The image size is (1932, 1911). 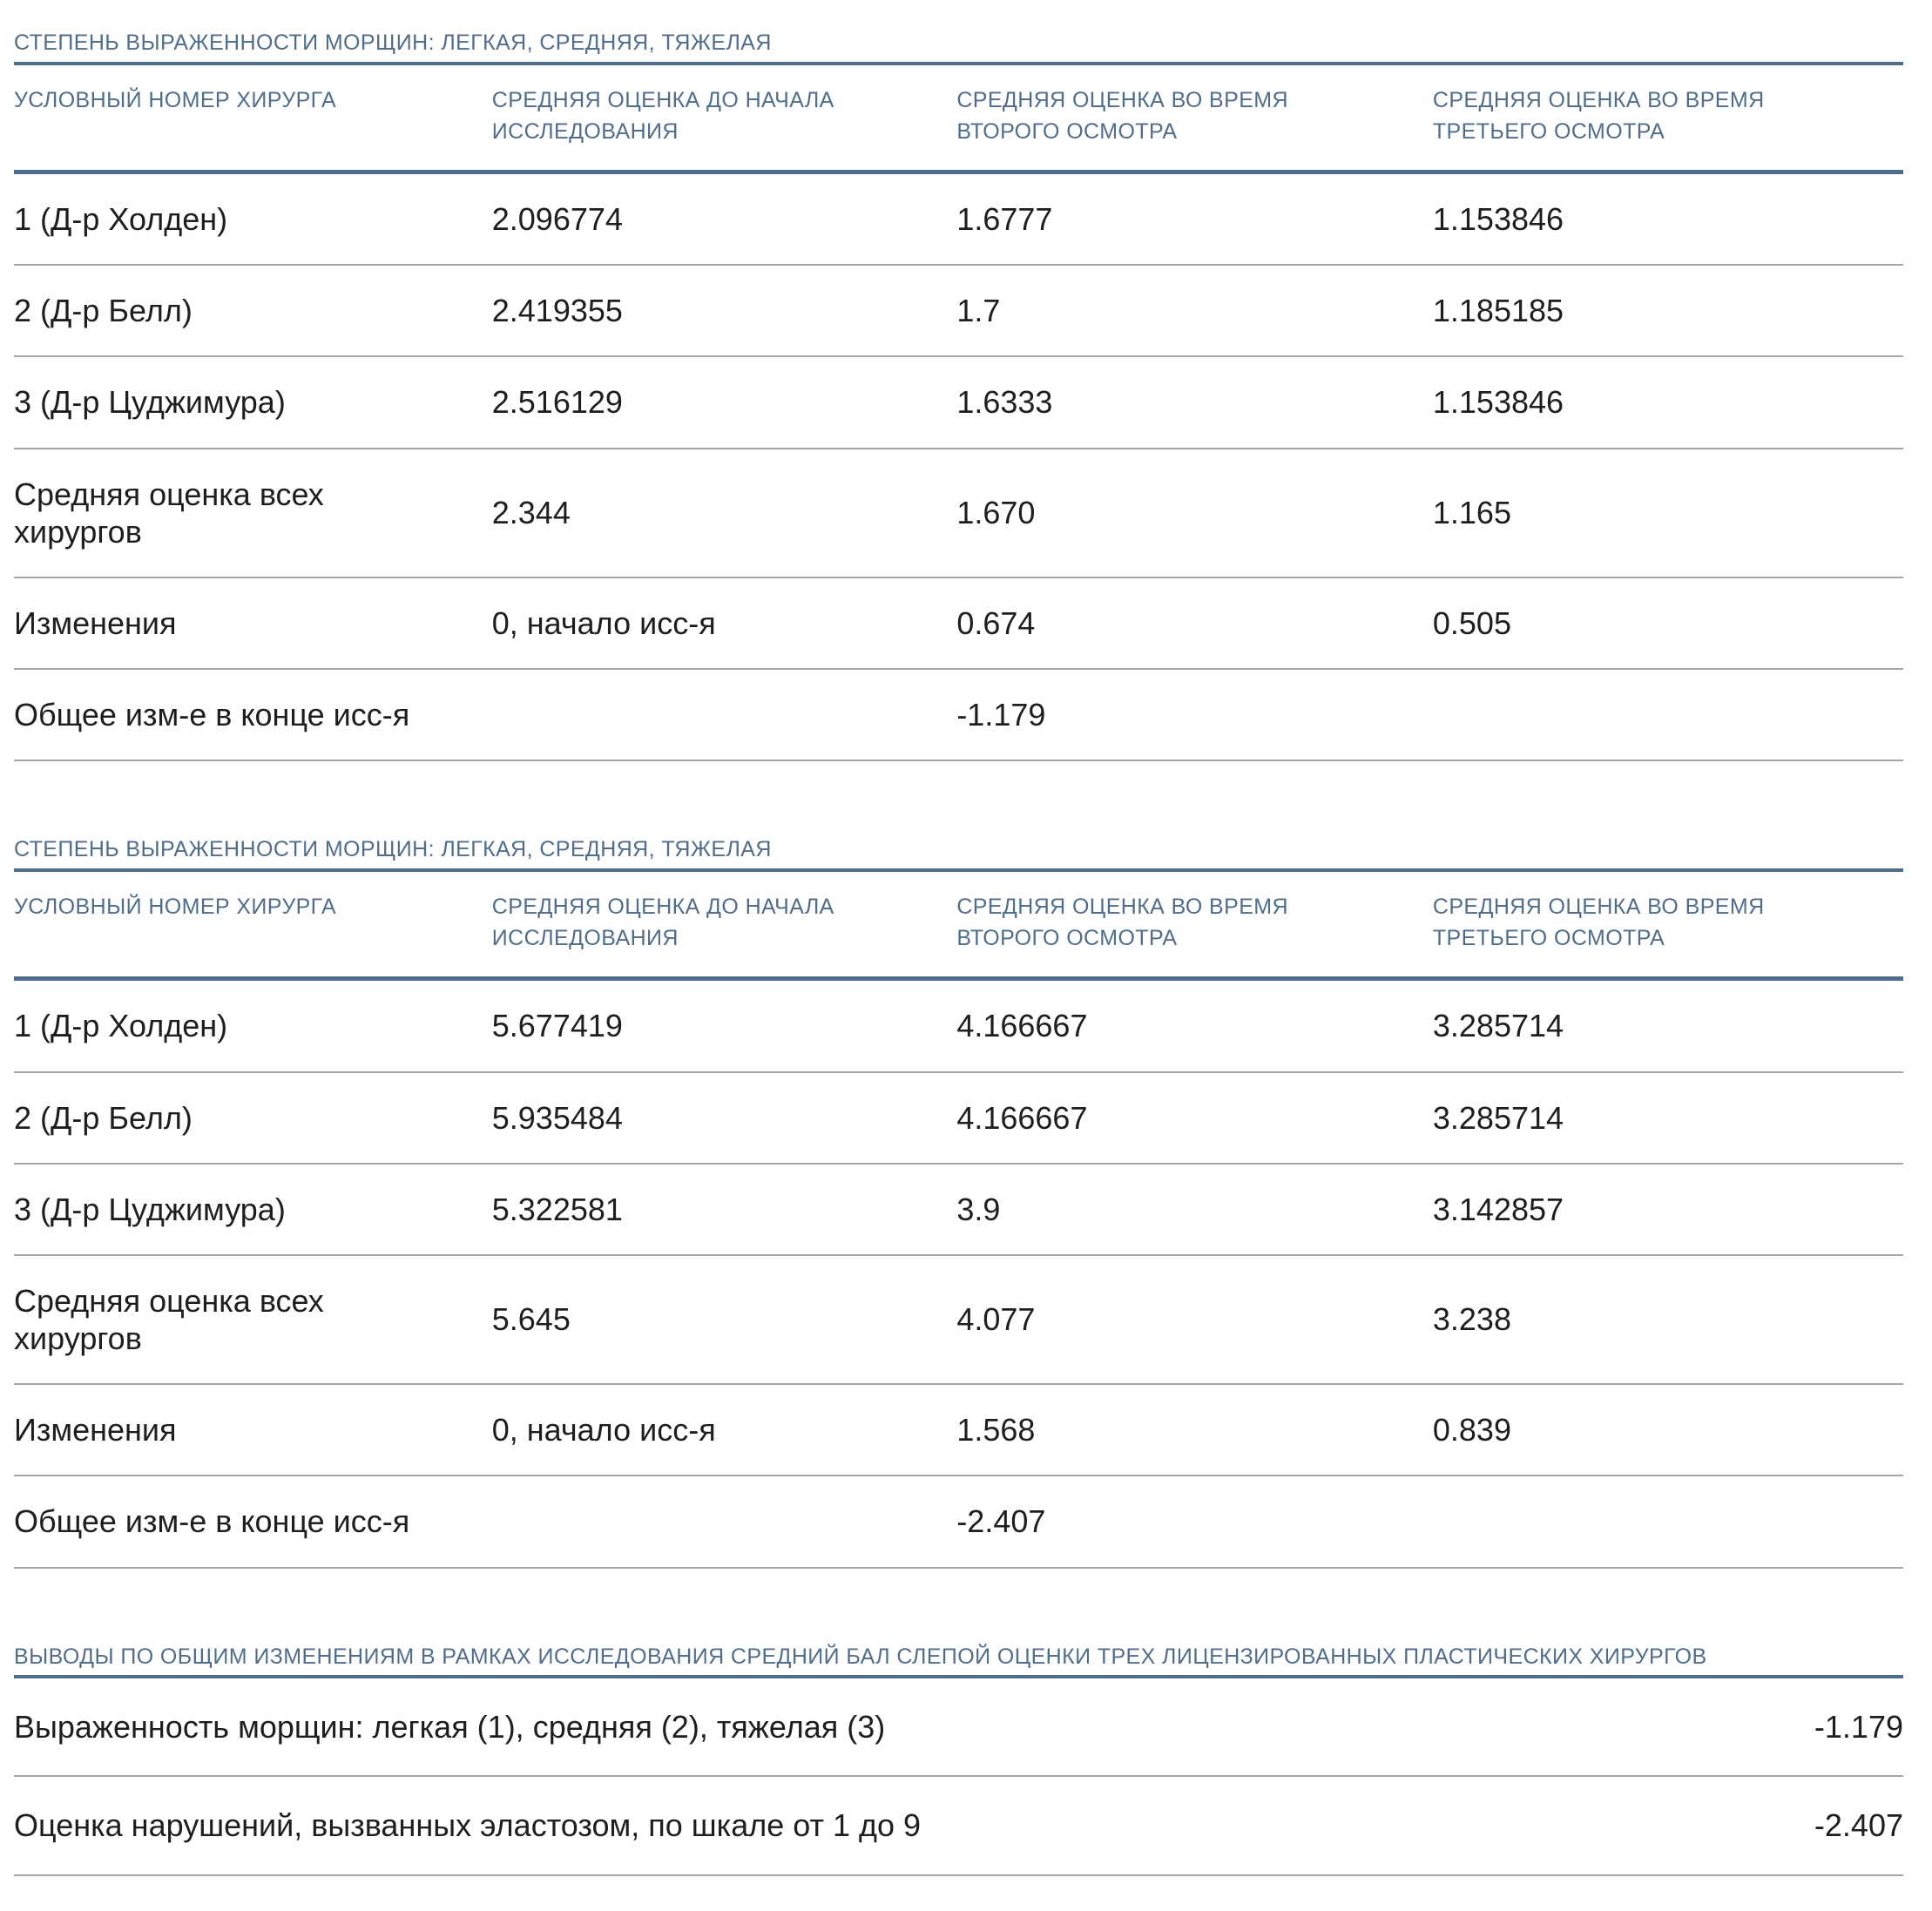 I want to click on cell-value: 4.077, so click(x=1194, y=1320).